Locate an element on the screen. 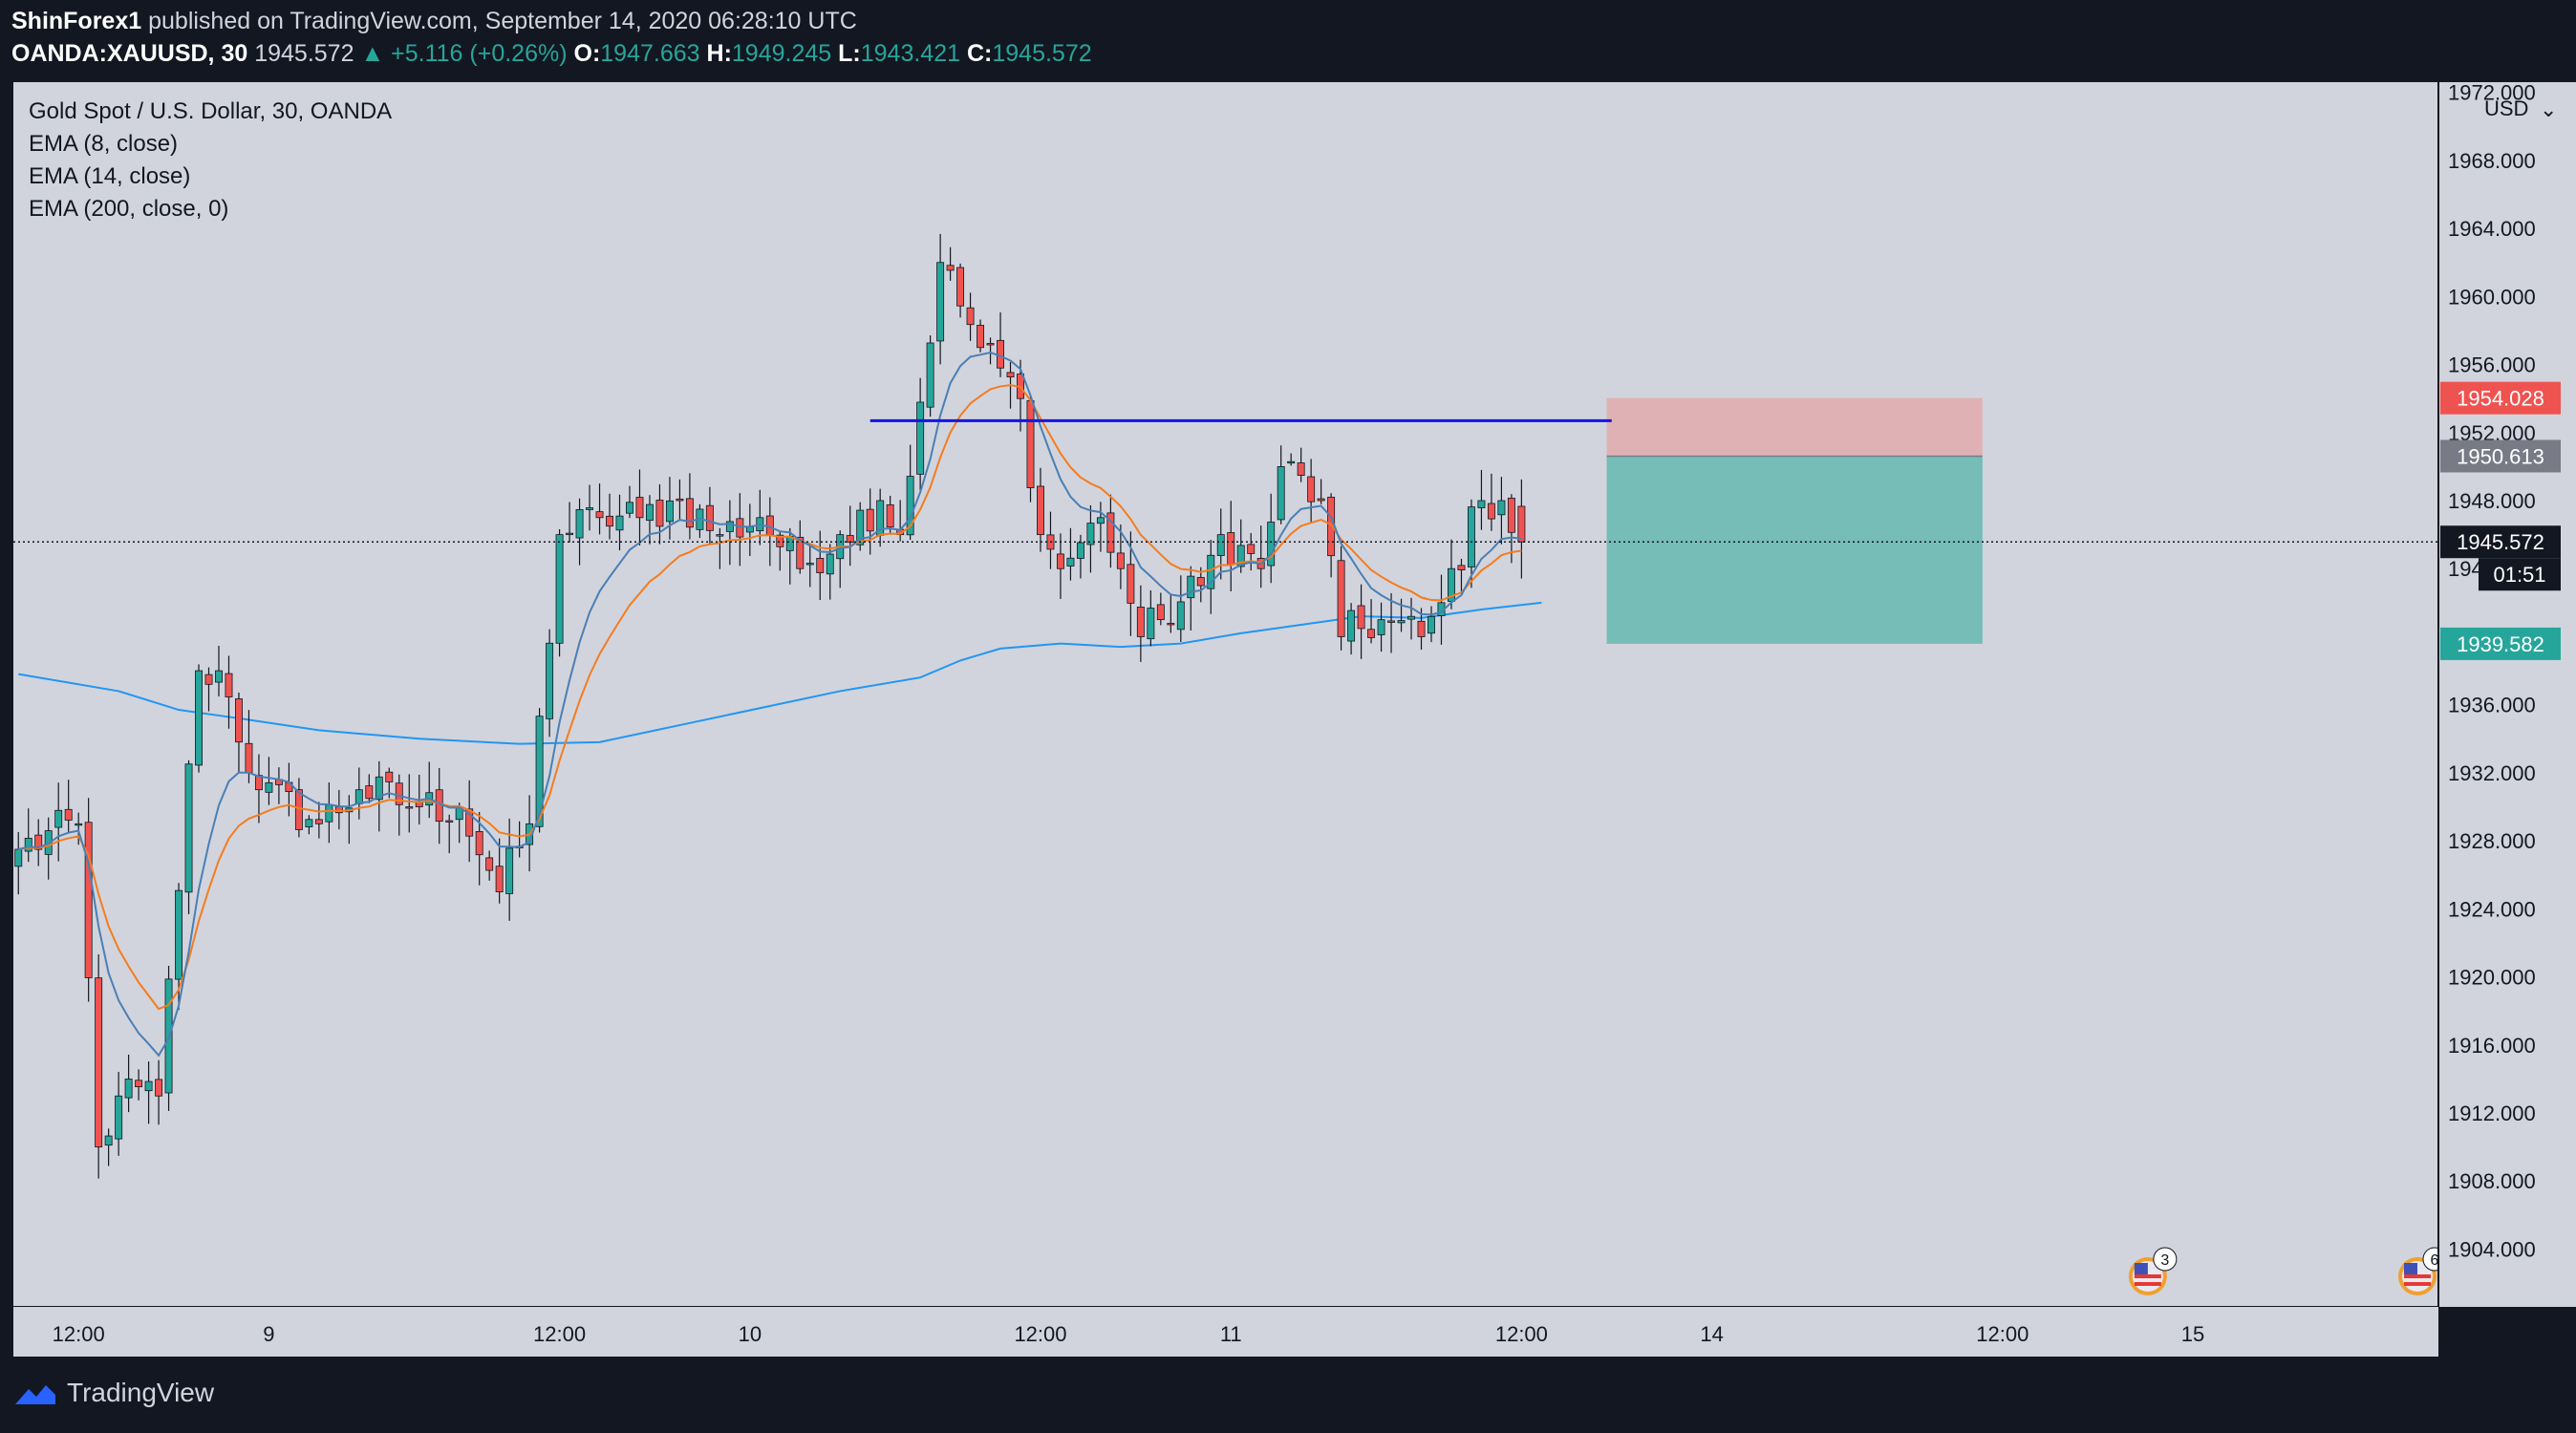 This screenshot has width=2576, height=1433. us-flag-icon: 3 is located at coordinates (2153, 1271).